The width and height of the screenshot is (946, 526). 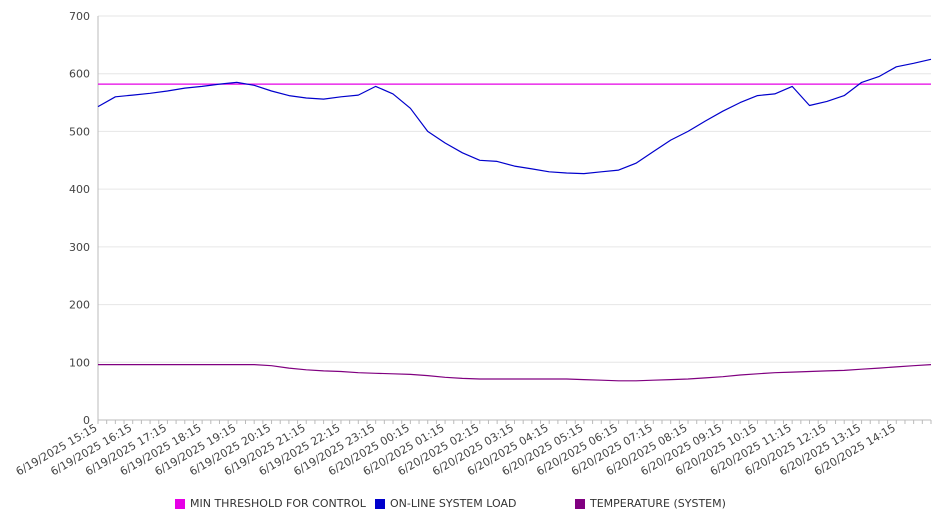 I want to click on y-tick-label: 400, so click(x=79, y=189).